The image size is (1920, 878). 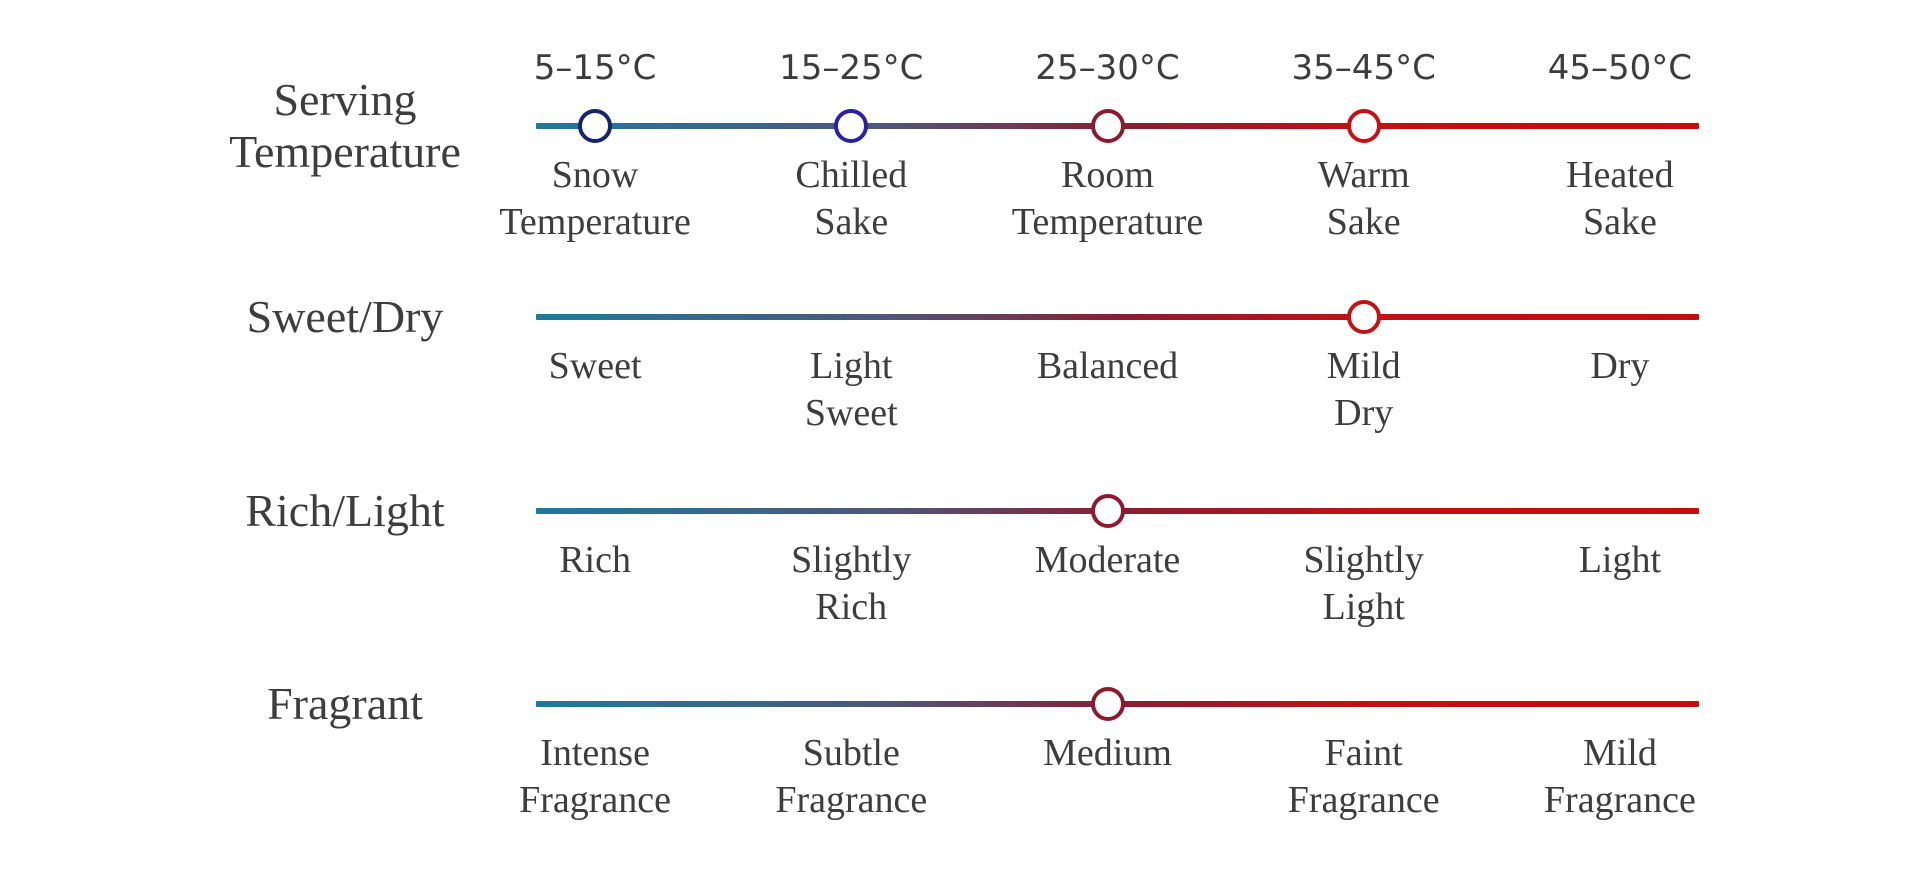 I want to click on scale-option-label: Heated Sake, so click(x=1620, y=198).